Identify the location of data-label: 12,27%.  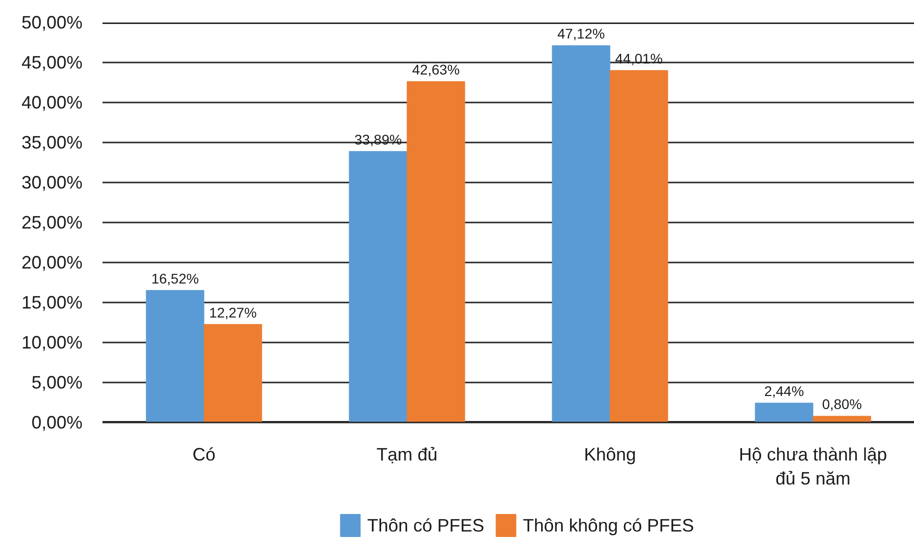
(233, 312).